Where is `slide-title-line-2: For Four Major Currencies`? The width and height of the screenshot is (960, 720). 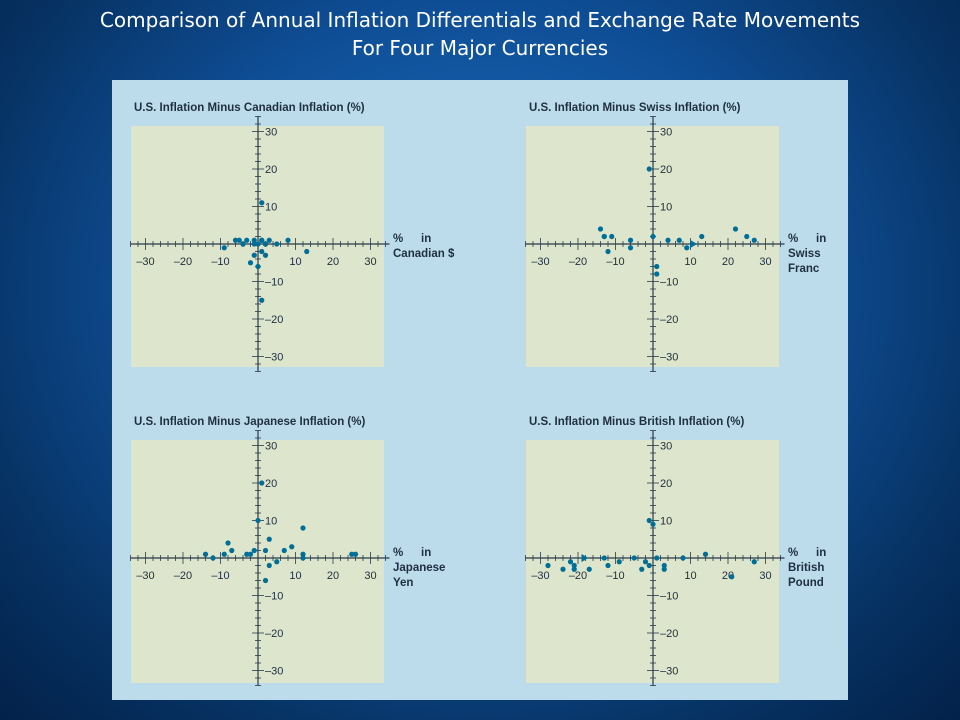
slide-title-line-2: For Four Major Currencies is located at coordinates (480, 48).